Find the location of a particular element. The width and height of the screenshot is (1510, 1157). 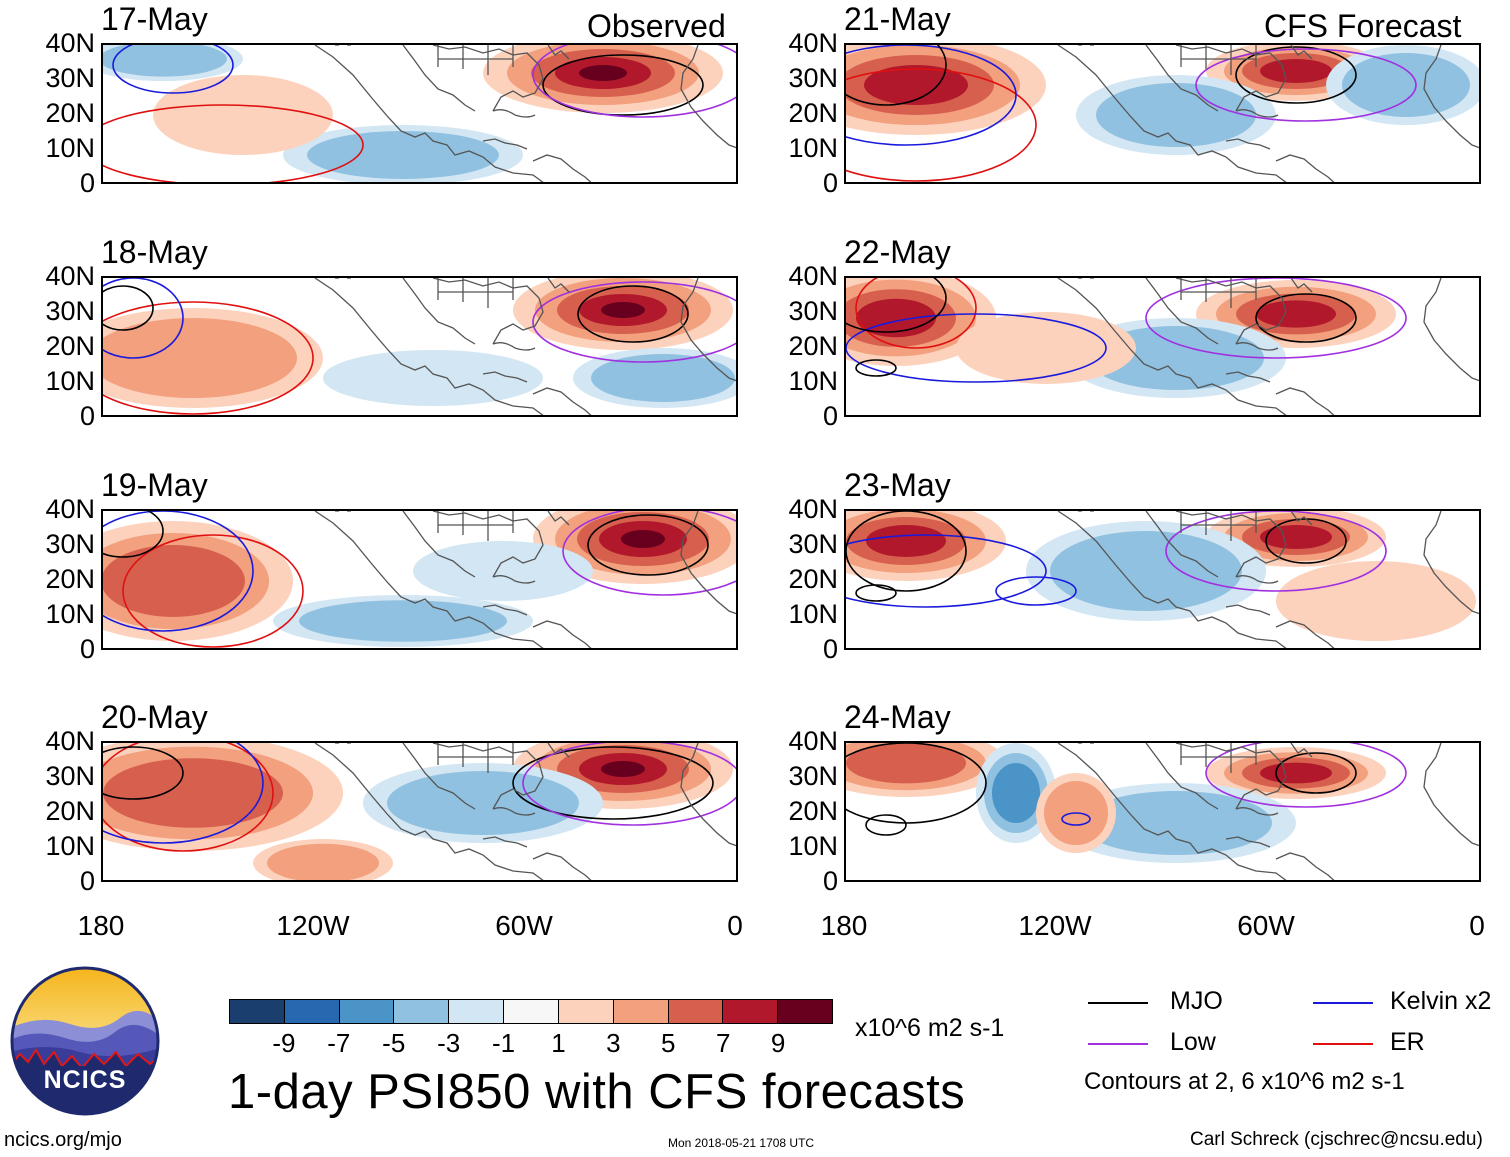

legend-line-kelvin is located at coordinates (1343, 1003).